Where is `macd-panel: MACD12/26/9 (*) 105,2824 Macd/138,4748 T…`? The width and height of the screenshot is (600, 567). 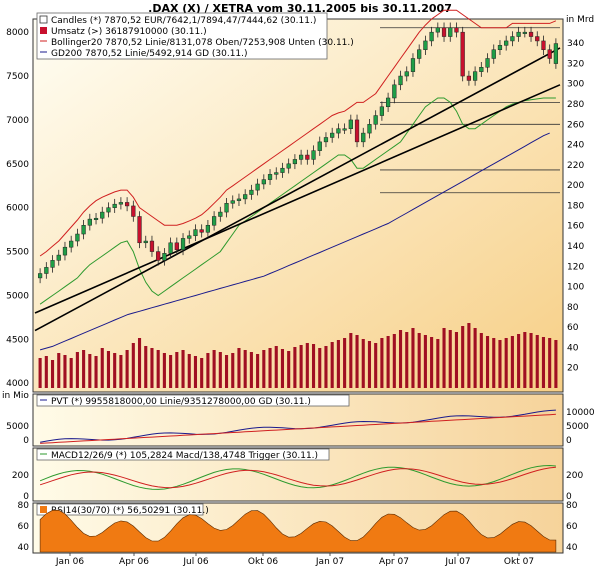
macd-panel: MACD12/26/9 (*) 105,2824 Macd/138,4748 T… is located at coordinates (297, 474).